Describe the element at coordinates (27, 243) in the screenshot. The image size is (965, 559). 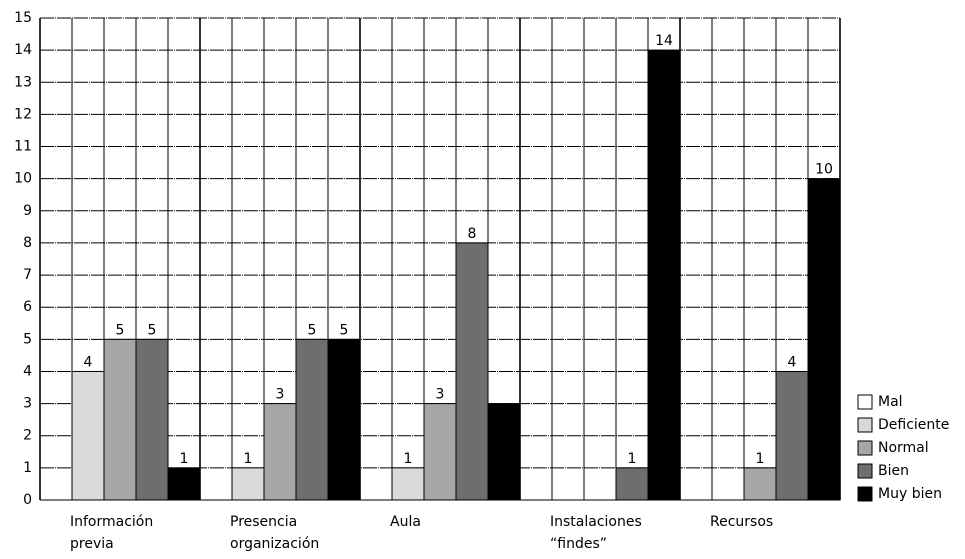
I see `y-tick-label: 8` at that location.